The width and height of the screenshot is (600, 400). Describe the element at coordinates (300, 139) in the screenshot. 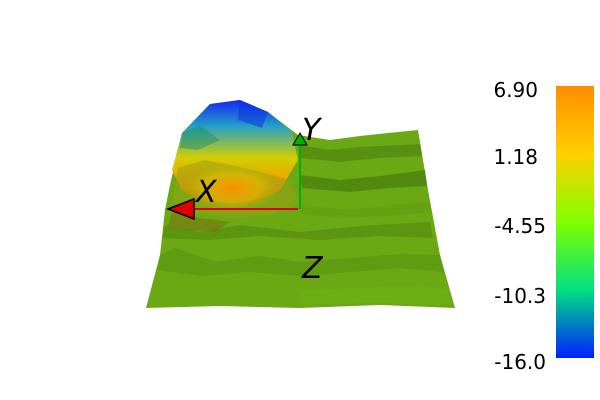

I see `y-axis-arrowhead` at that location.